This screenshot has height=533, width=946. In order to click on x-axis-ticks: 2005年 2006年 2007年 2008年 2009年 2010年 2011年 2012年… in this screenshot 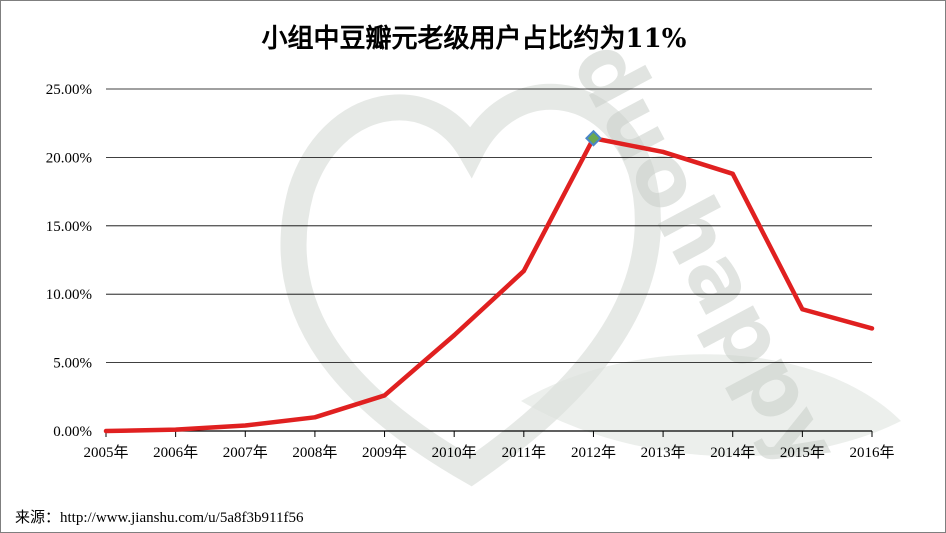, I will do `click(489, 446)`.